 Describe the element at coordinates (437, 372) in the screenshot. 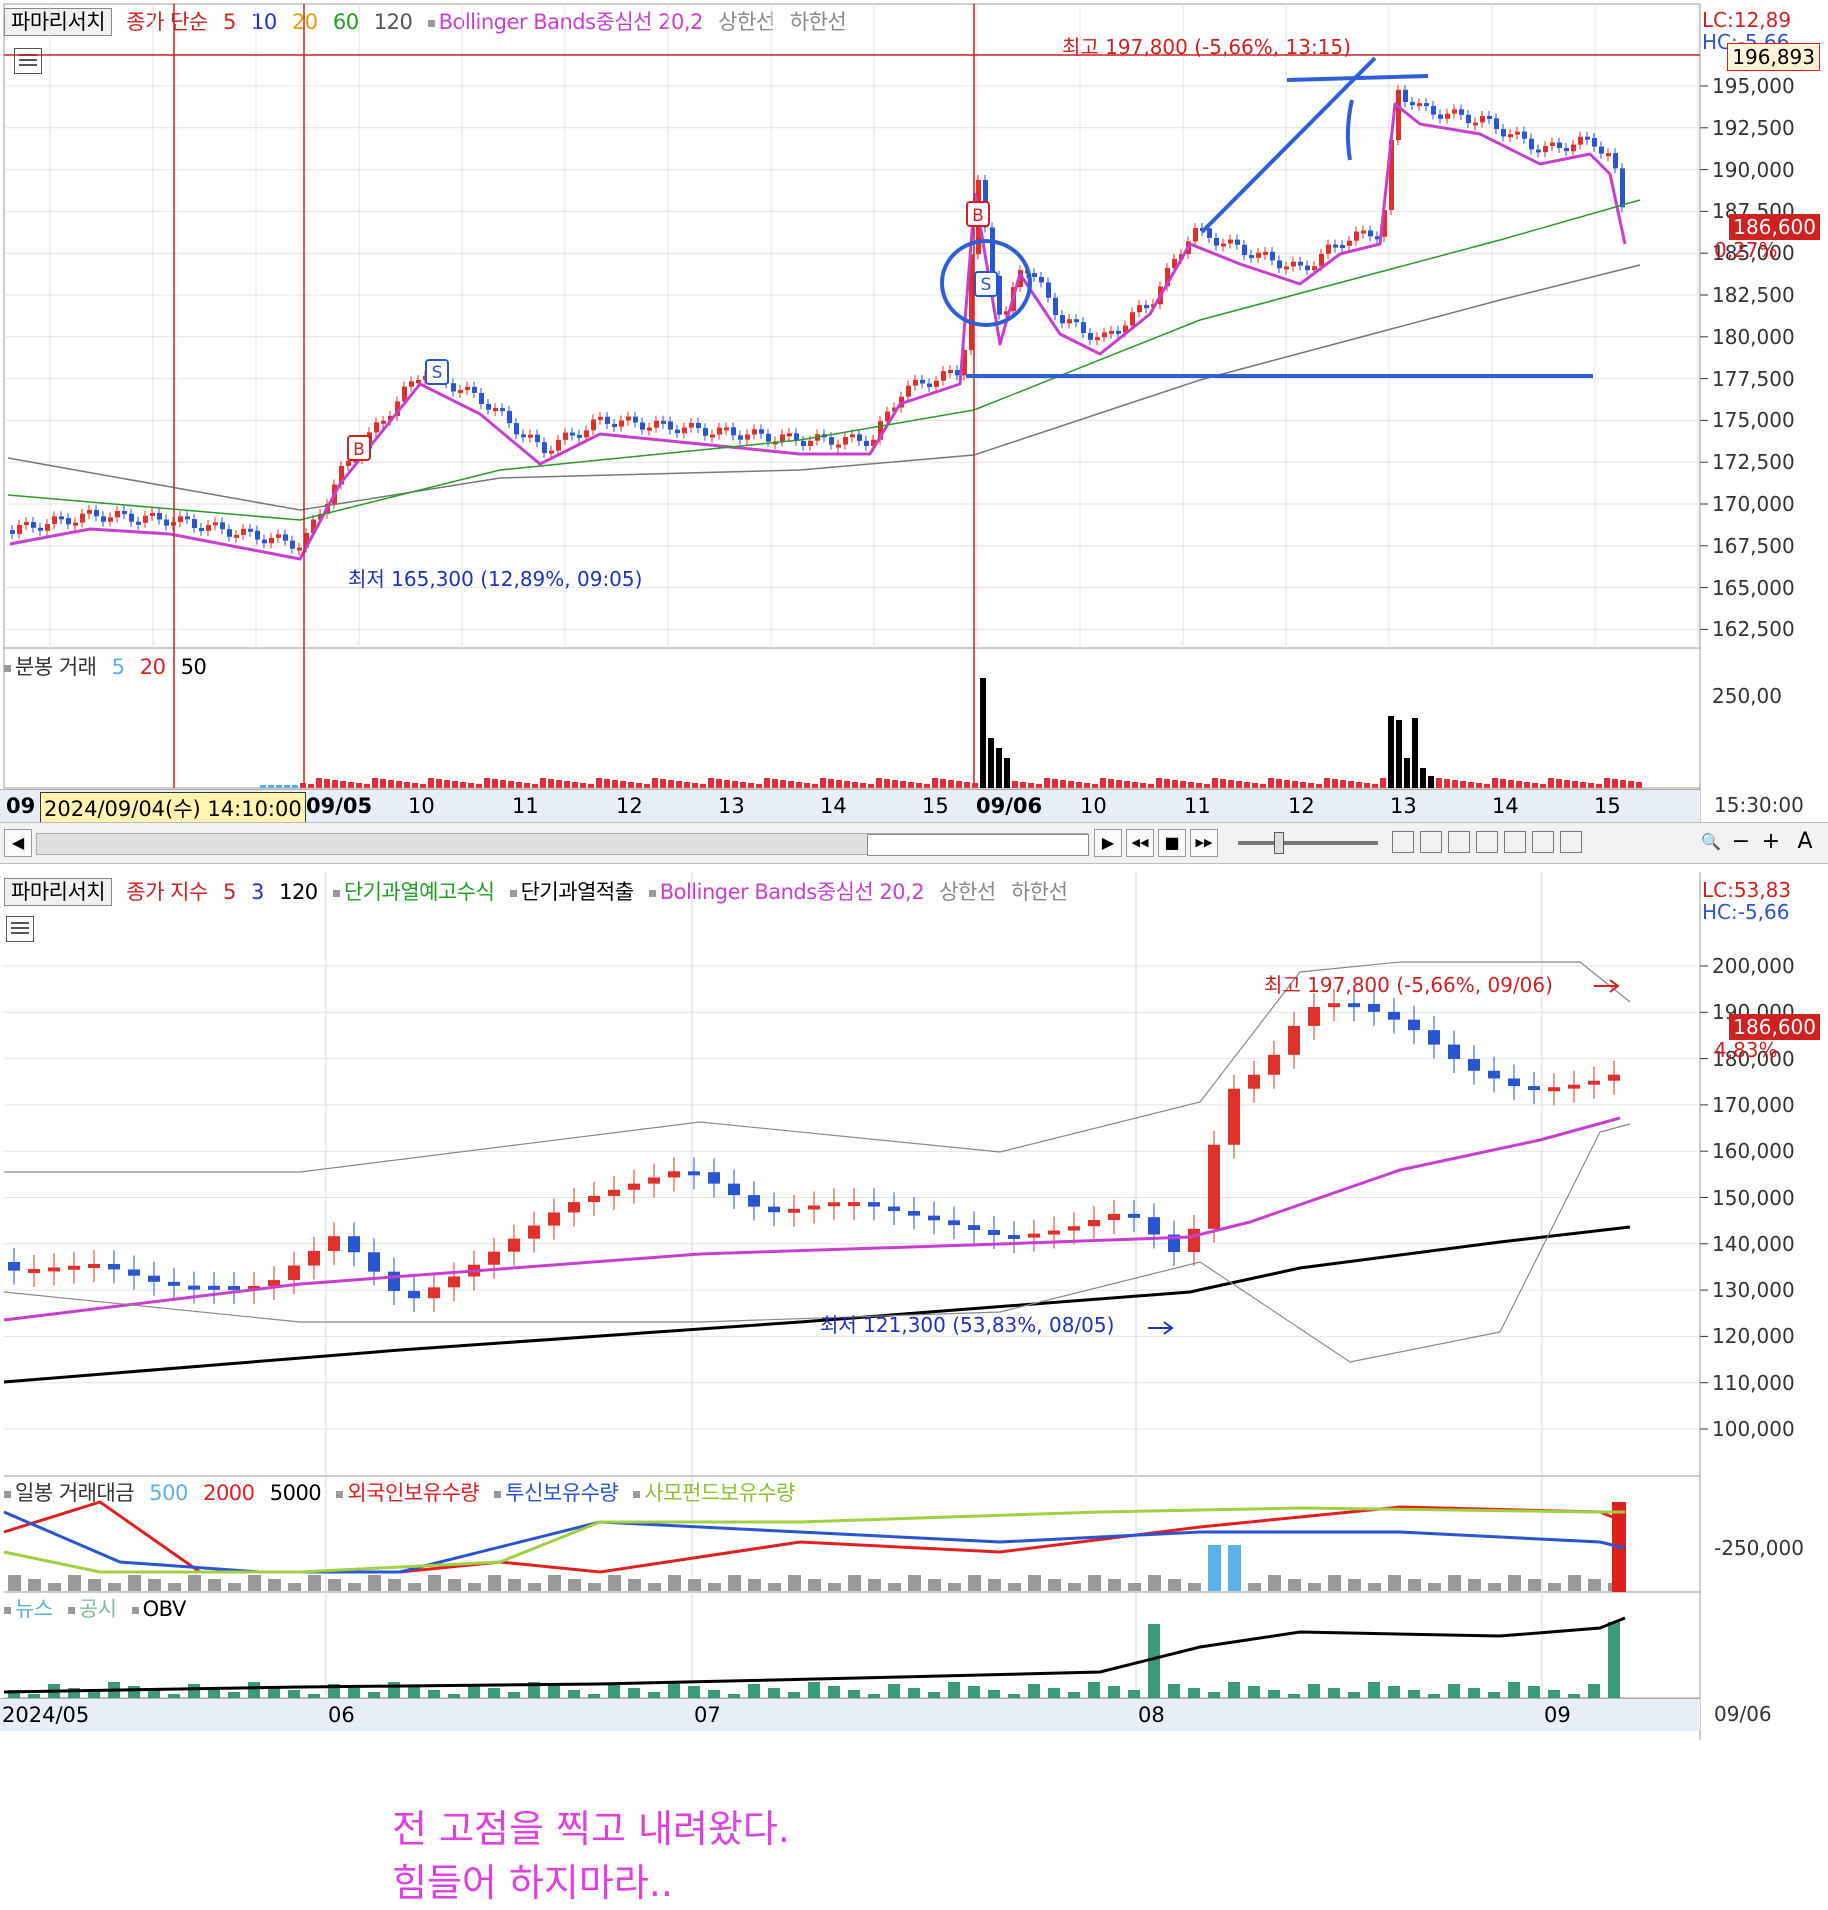

I see `sell-marker-1: S` at that location.